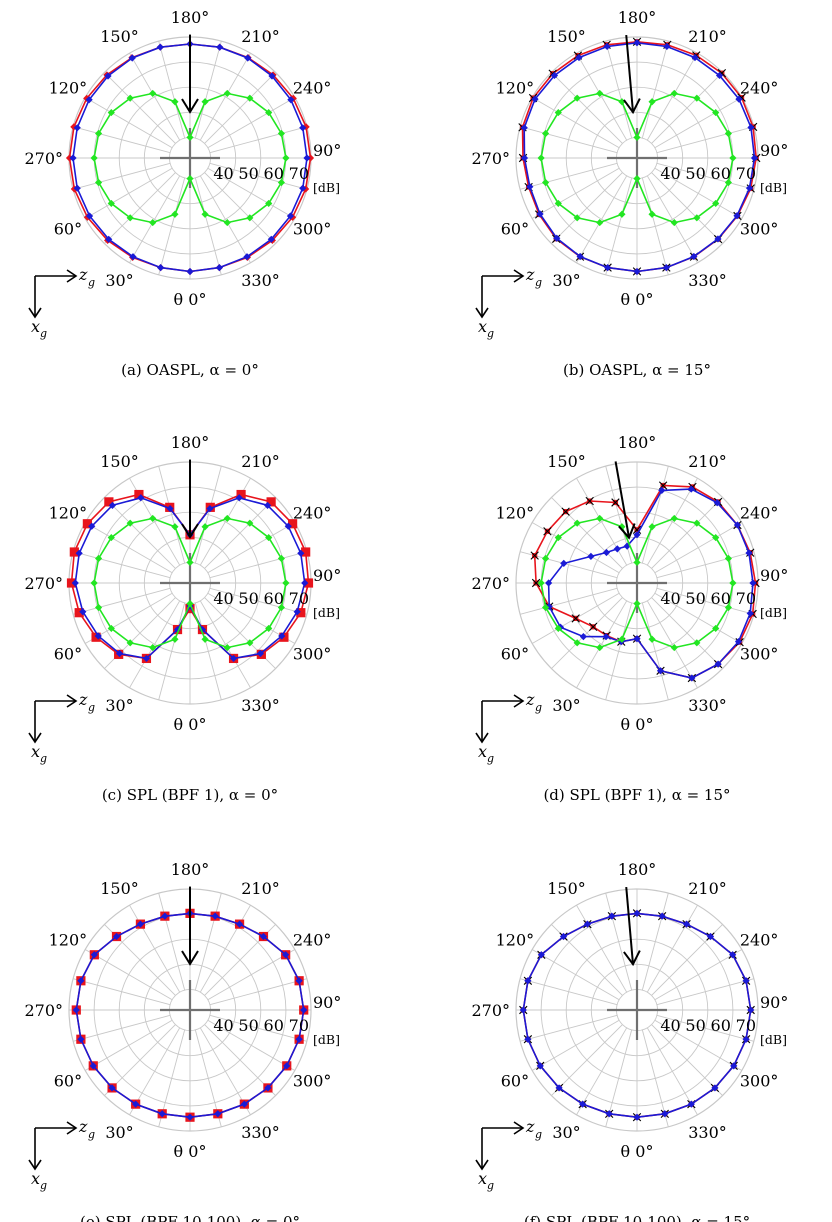  I want to click on angle-label: 150°, so click(566, 888).